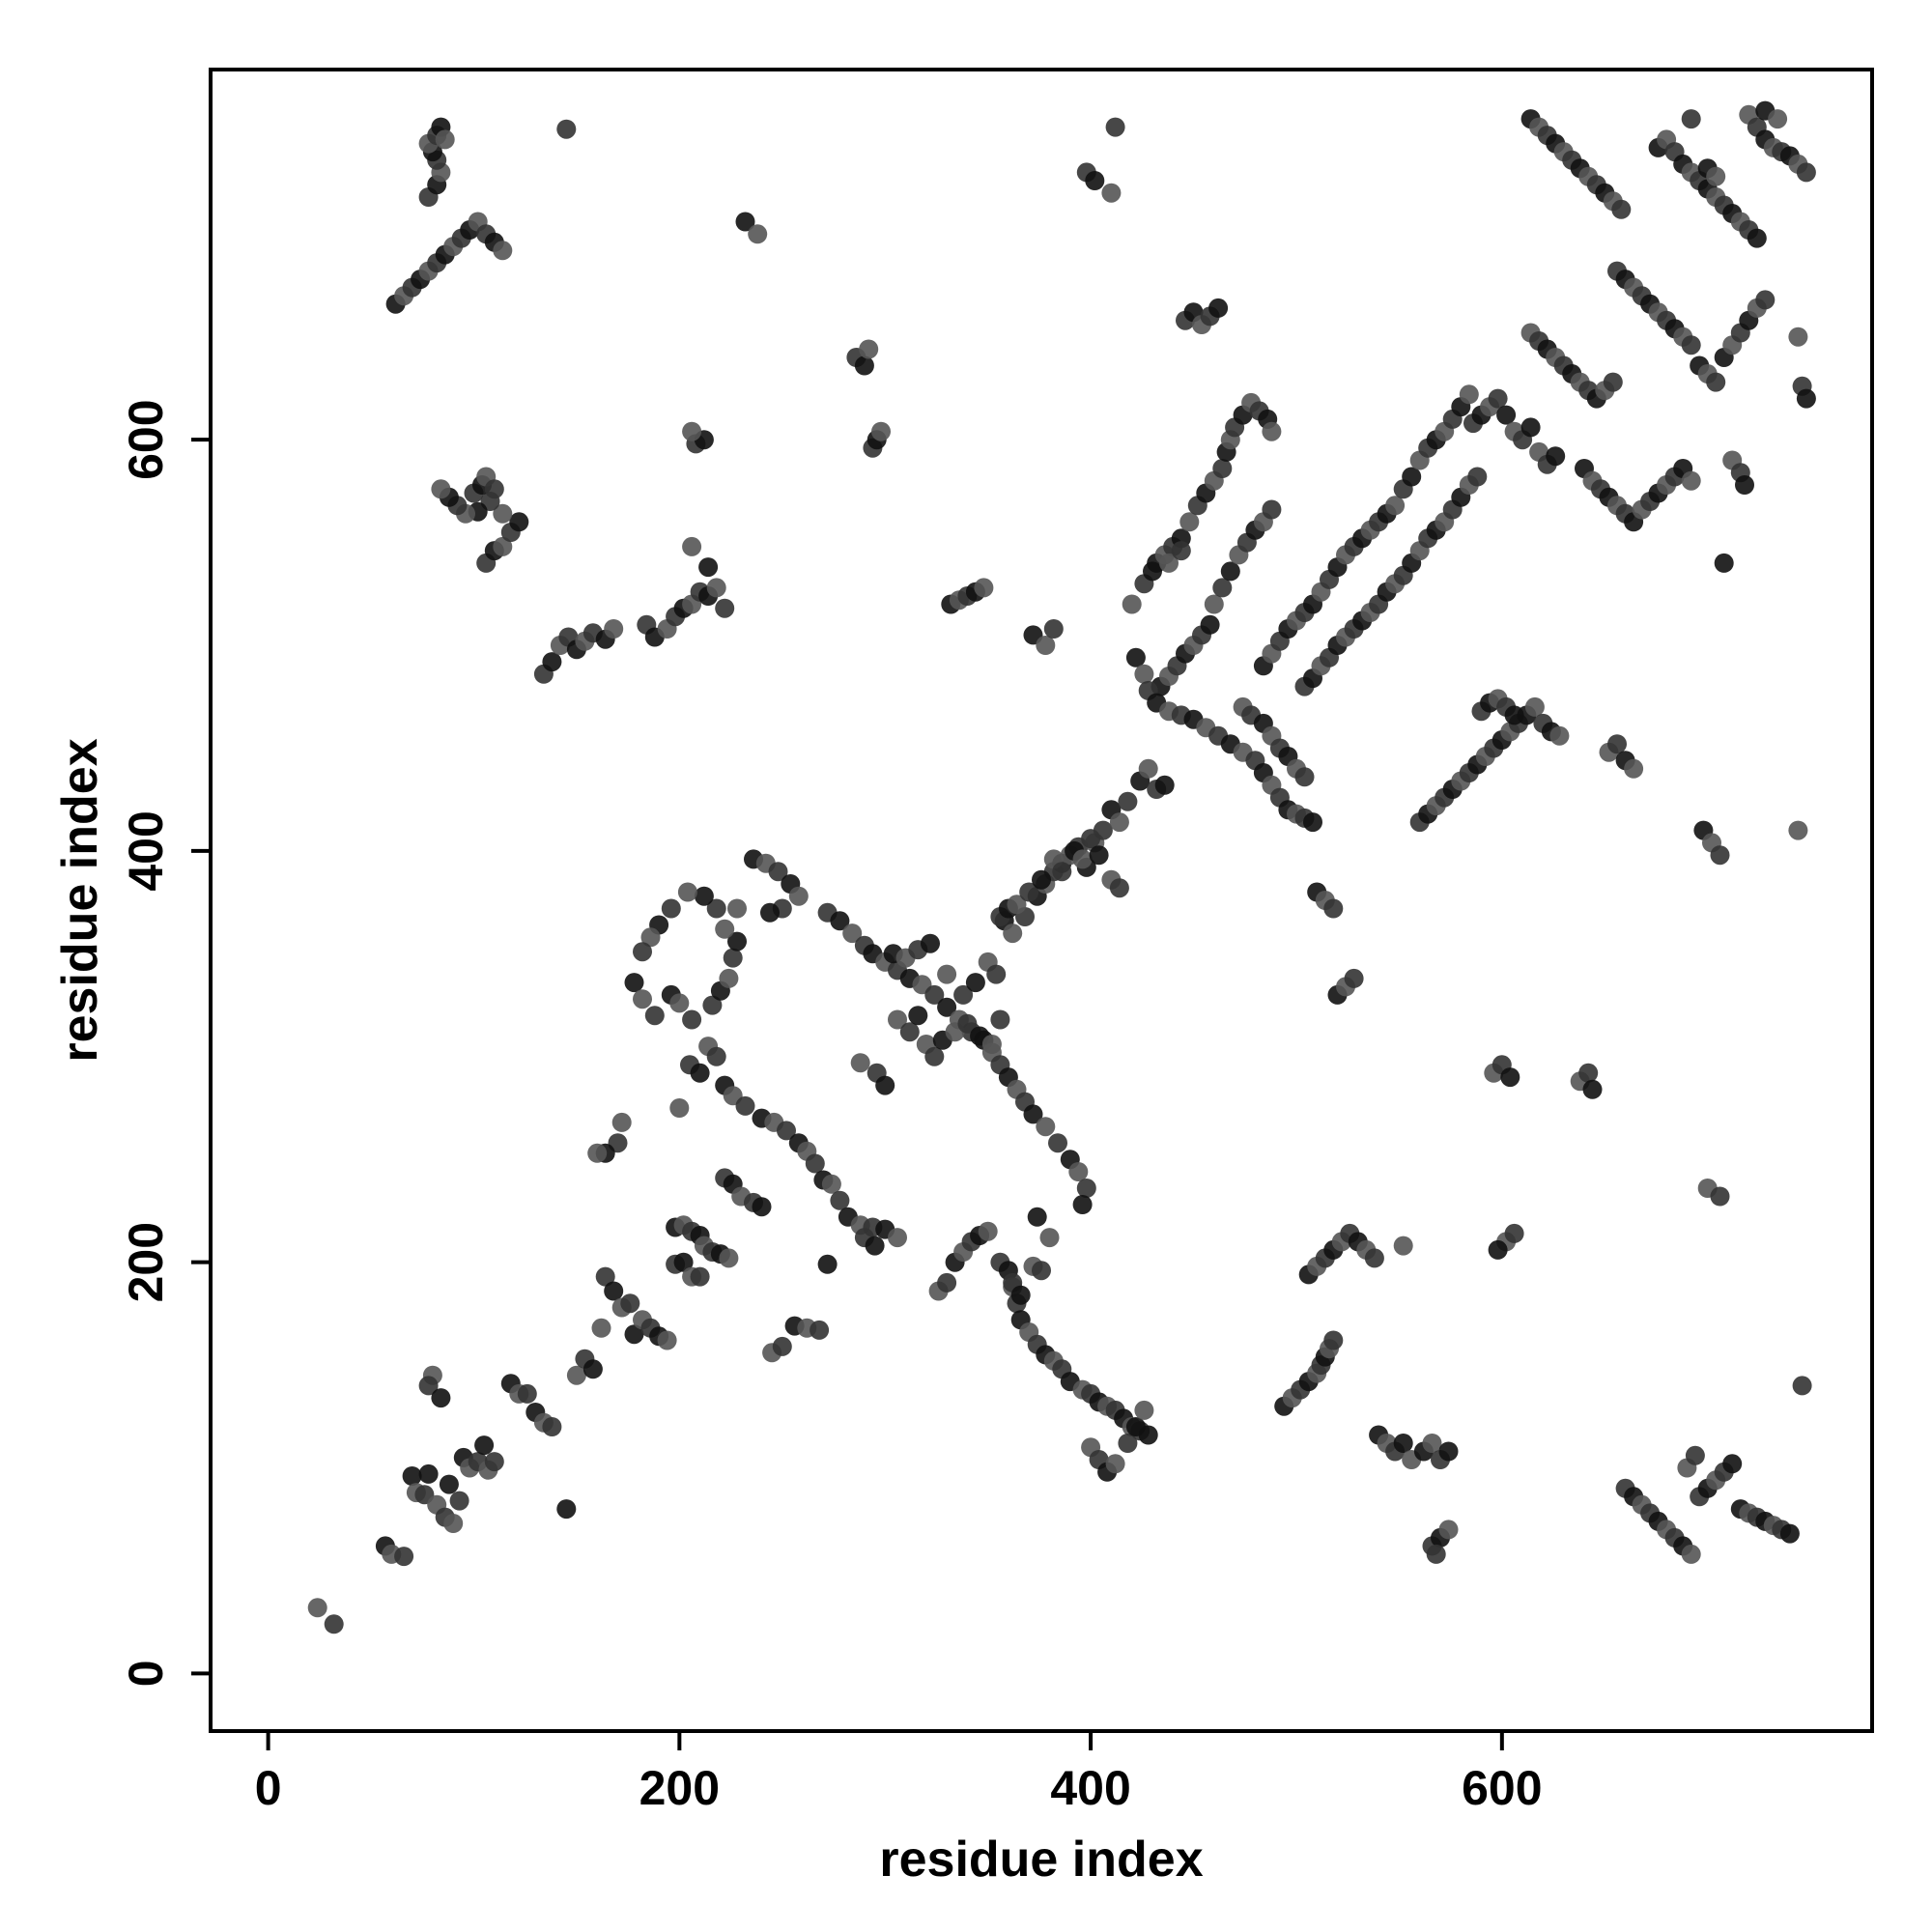 Image resolution: width=1932 pixels, height=1932 pixels. Describe the element at coordinates (1090, 1788) in the screenshot. I see `x-tick-label: 400` at that location.